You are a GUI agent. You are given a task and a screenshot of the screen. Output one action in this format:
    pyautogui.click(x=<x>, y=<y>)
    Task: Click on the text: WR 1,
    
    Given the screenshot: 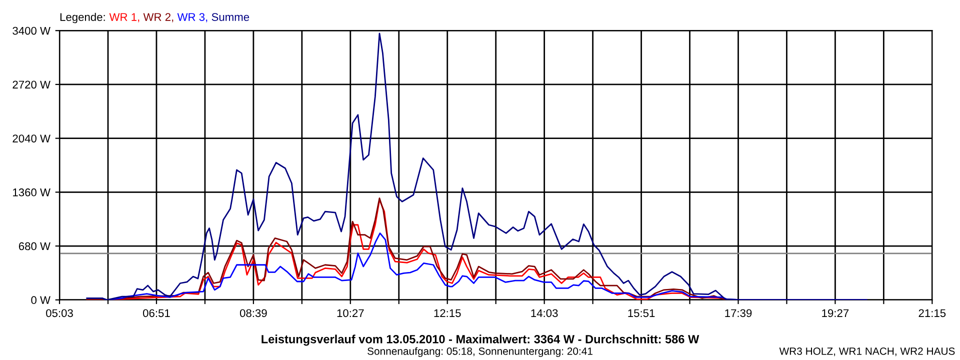 What is the action you would take?
    pyautogui.click(x=124, y=17)
    